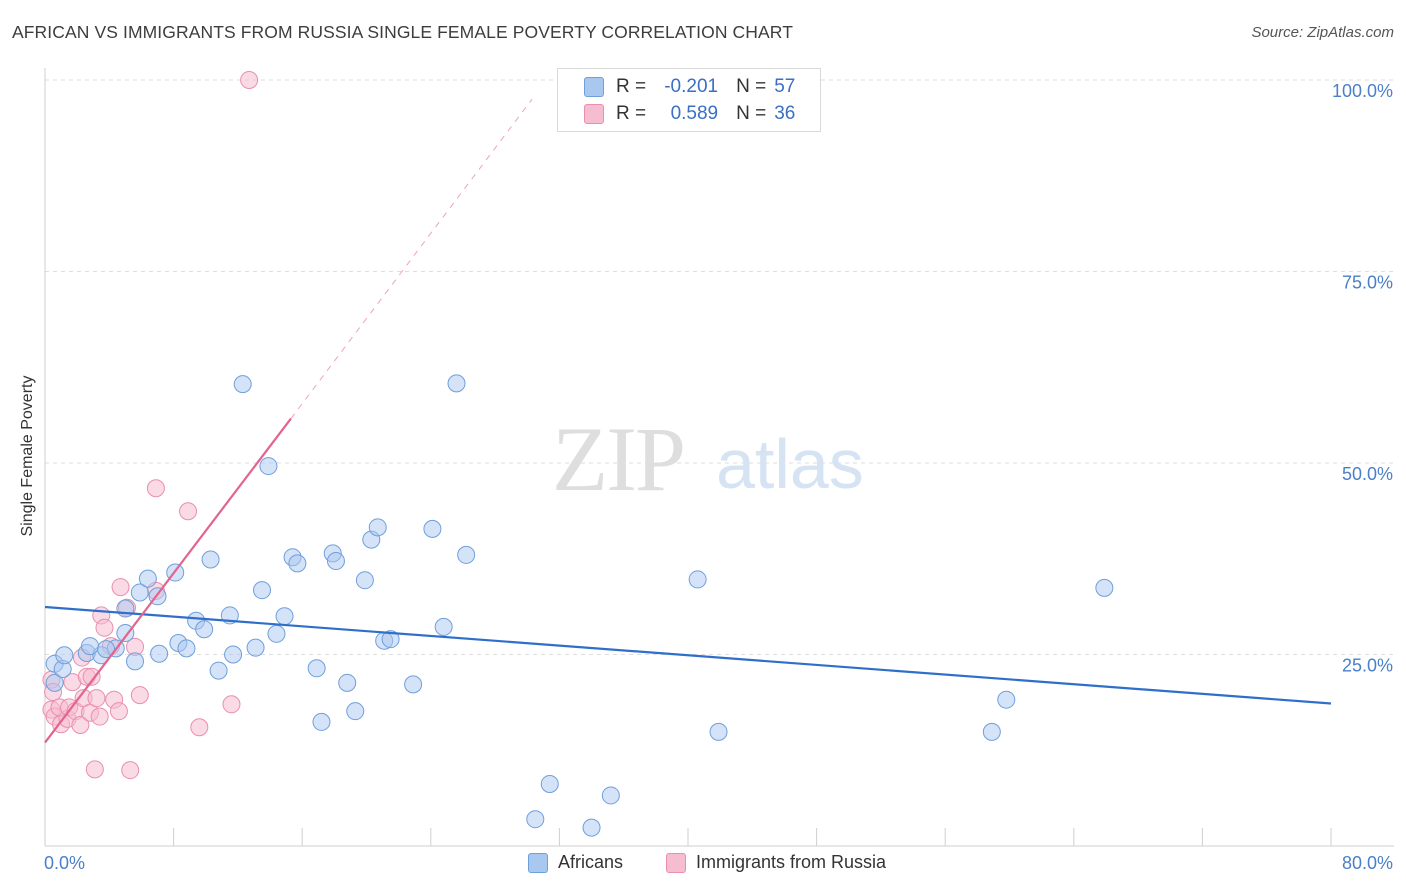 This screenshot has width=1406, height=892. I want to click on russia-points, so click(150, 425).